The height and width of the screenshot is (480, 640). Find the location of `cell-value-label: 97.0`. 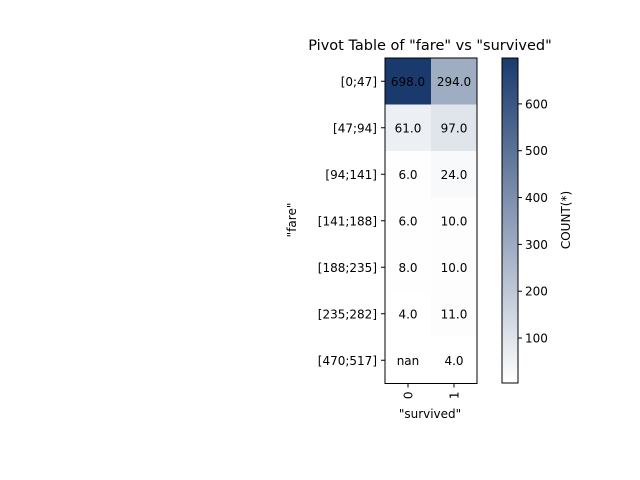

cell-value-label: 97.0 is located at coordinates (454, 128).